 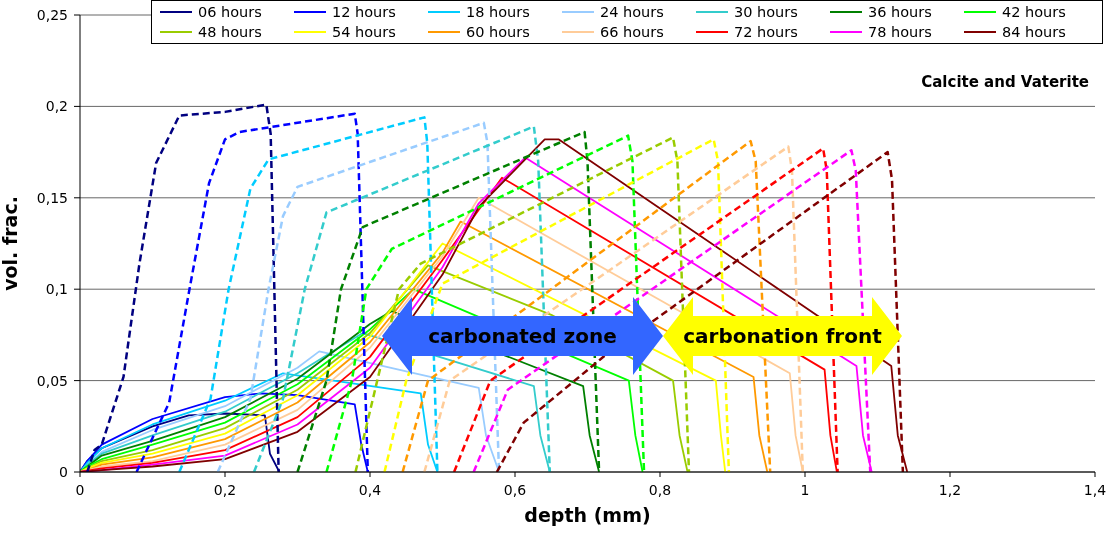 What do you see at coordinates (52, 15) in the screenshot?
I see `y-tick-label: 0,25` at bounding box center [52, 15].